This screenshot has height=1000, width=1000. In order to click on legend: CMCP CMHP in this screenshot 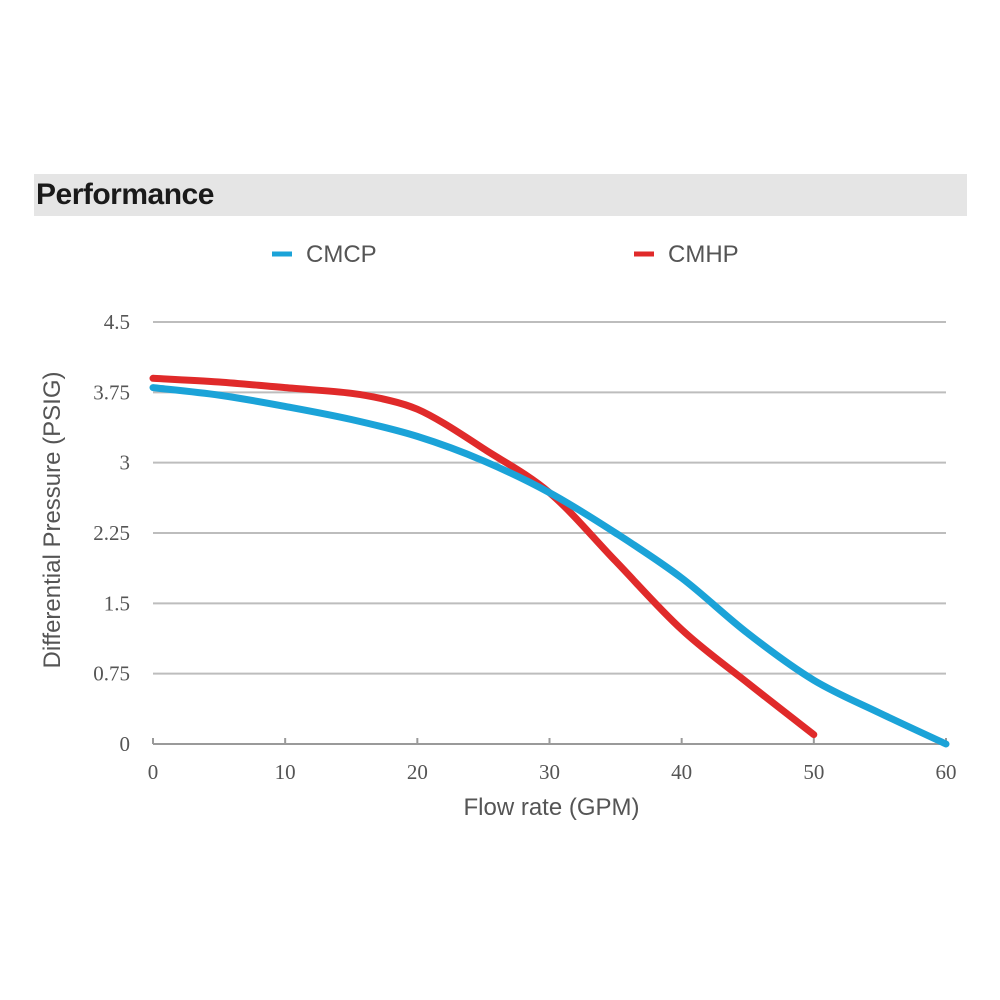, I will do `click(505, 254)`.